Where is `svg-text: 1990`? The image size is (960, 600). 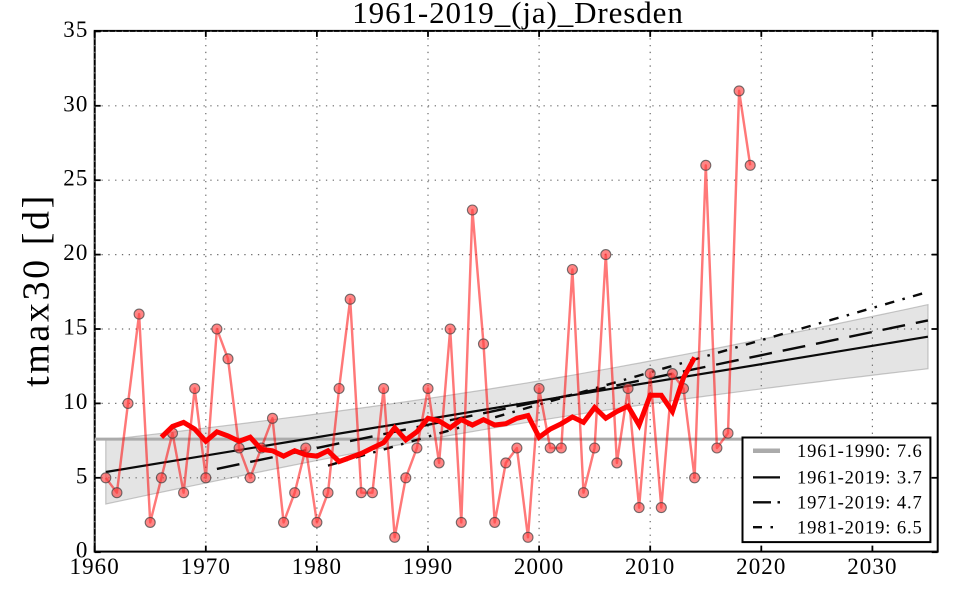 svg-text: 1990 is located at coordinates (428, 566).